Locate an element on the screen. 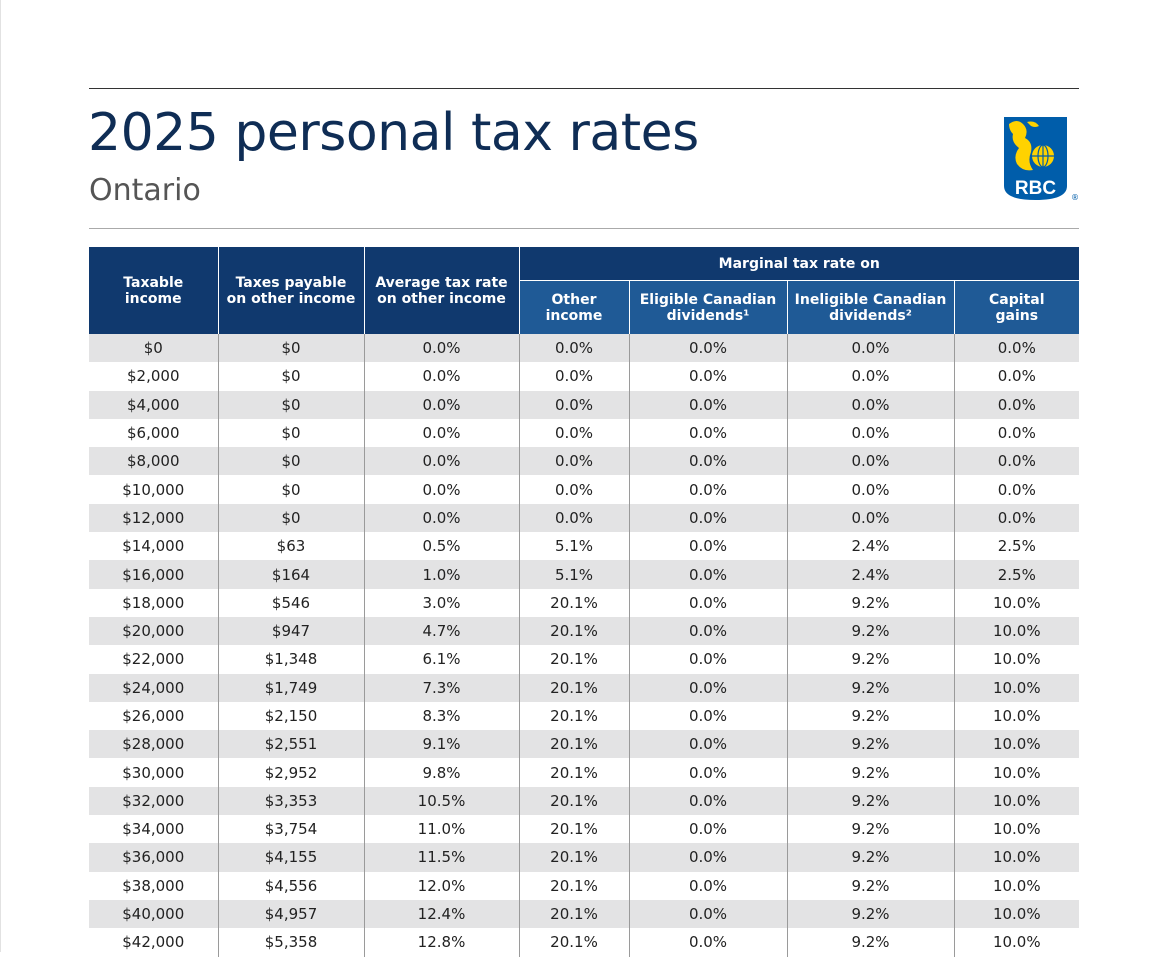  bottom-rule is located at coordinates (584, 228).